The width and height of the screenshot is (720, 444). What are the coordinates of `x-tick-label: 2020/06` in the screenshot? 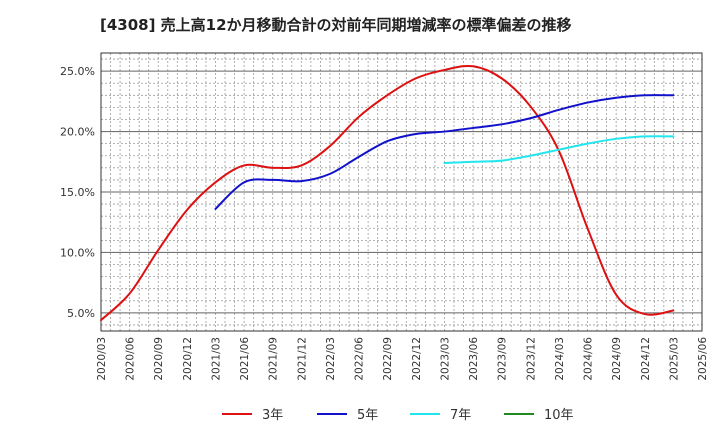 It's located at (131, 359).